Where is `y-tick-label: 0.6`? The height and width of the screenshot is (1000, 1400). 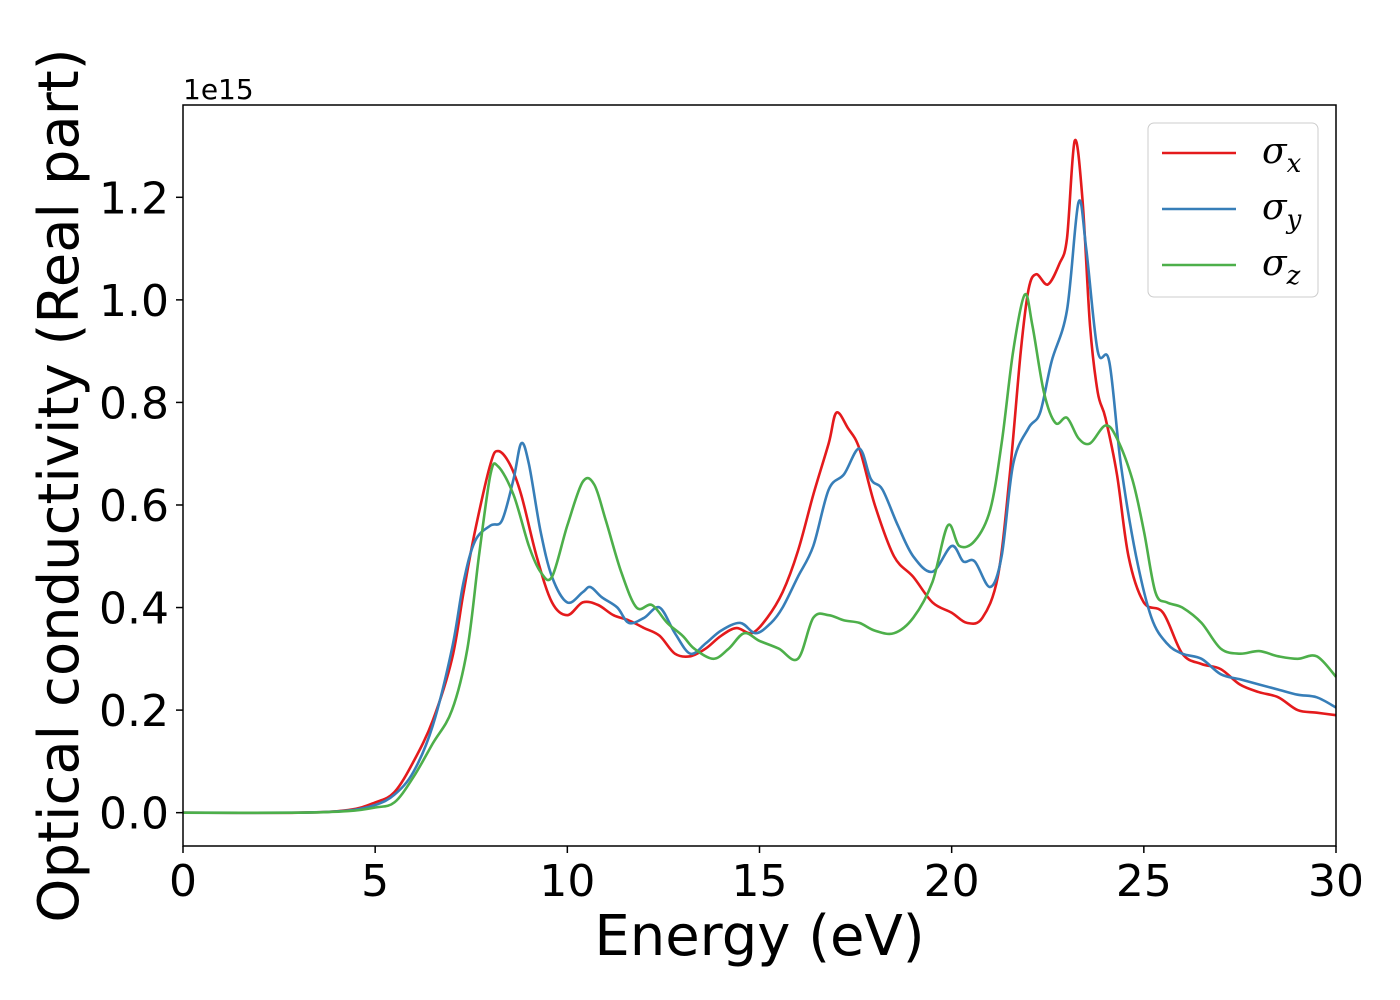
y-tick-label: 0.6 is located at coordinates (134, 506).